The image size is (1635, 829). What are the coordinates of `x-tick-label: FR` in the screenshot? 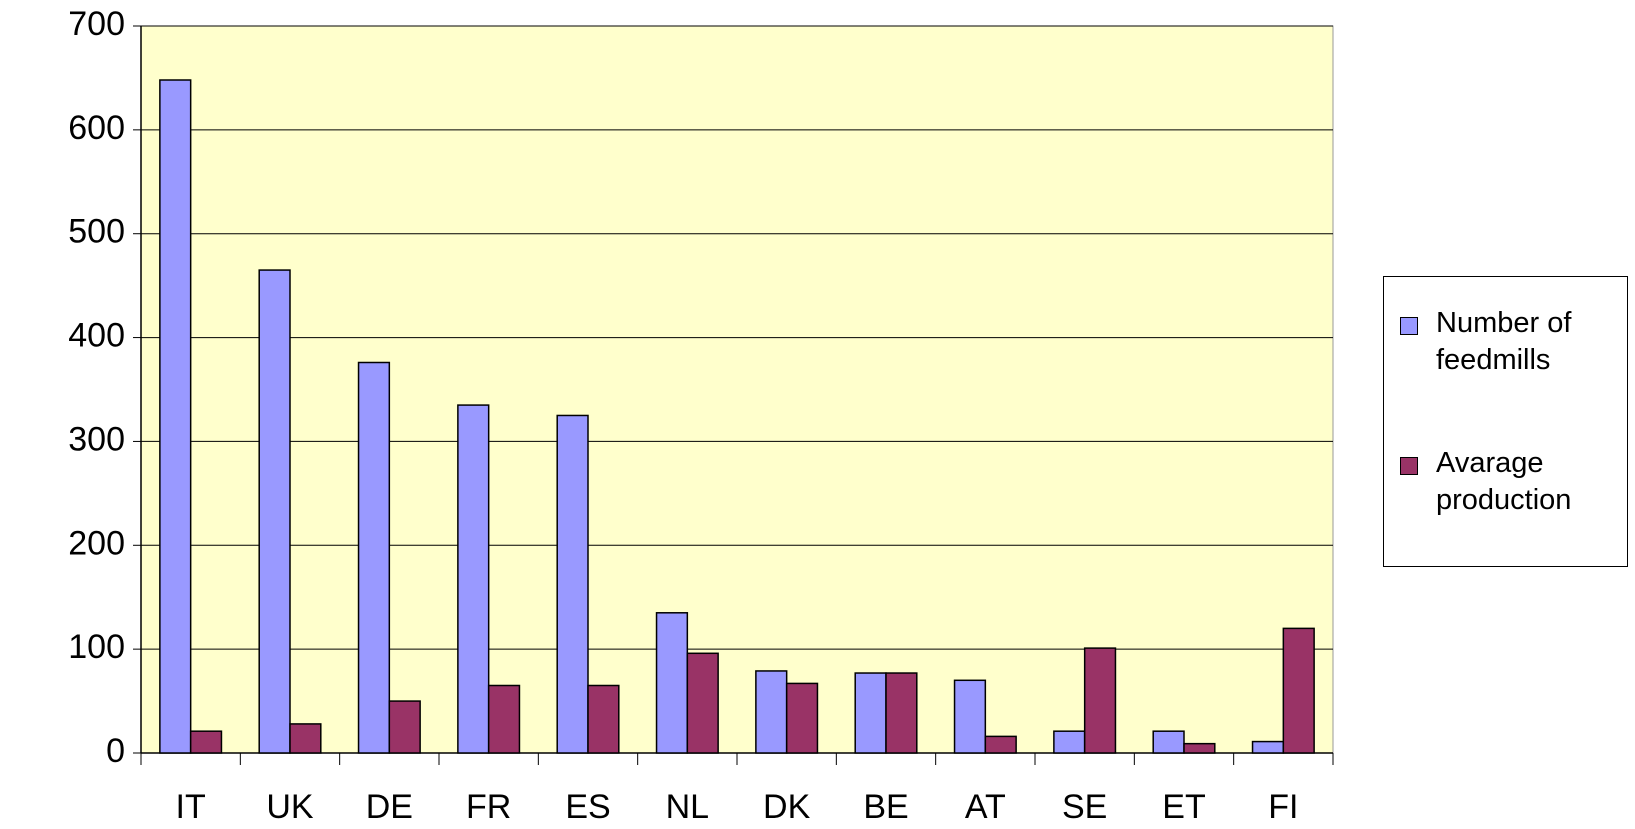 It's located at (488, 807).